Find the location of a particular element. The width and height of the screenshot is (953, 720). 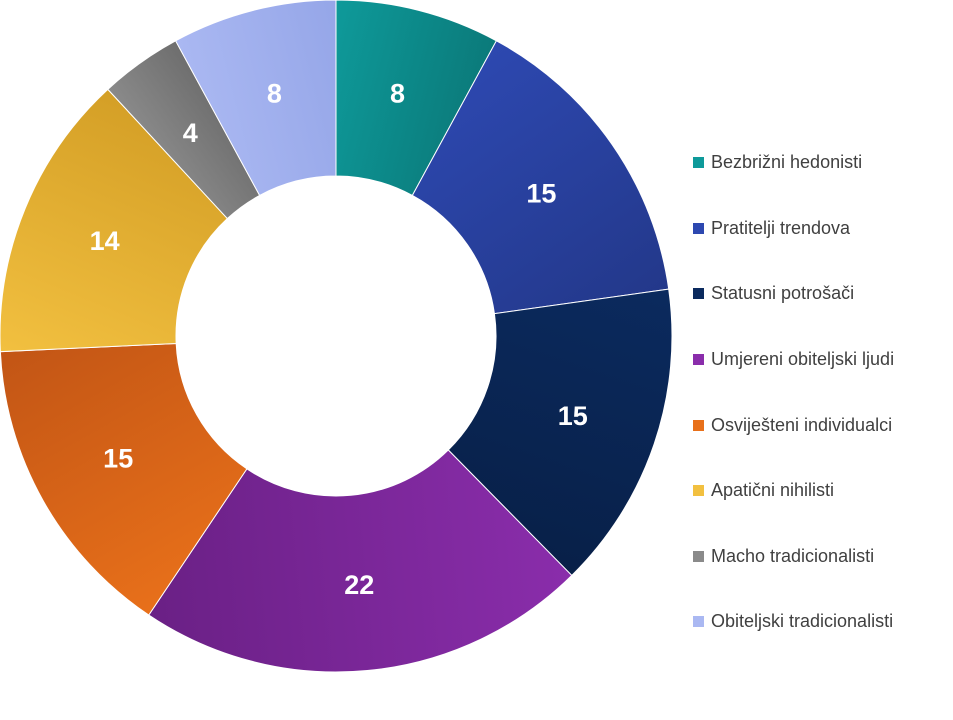

legend-label: Bezbrižni hedonisti is located at coordinates (787, 162).